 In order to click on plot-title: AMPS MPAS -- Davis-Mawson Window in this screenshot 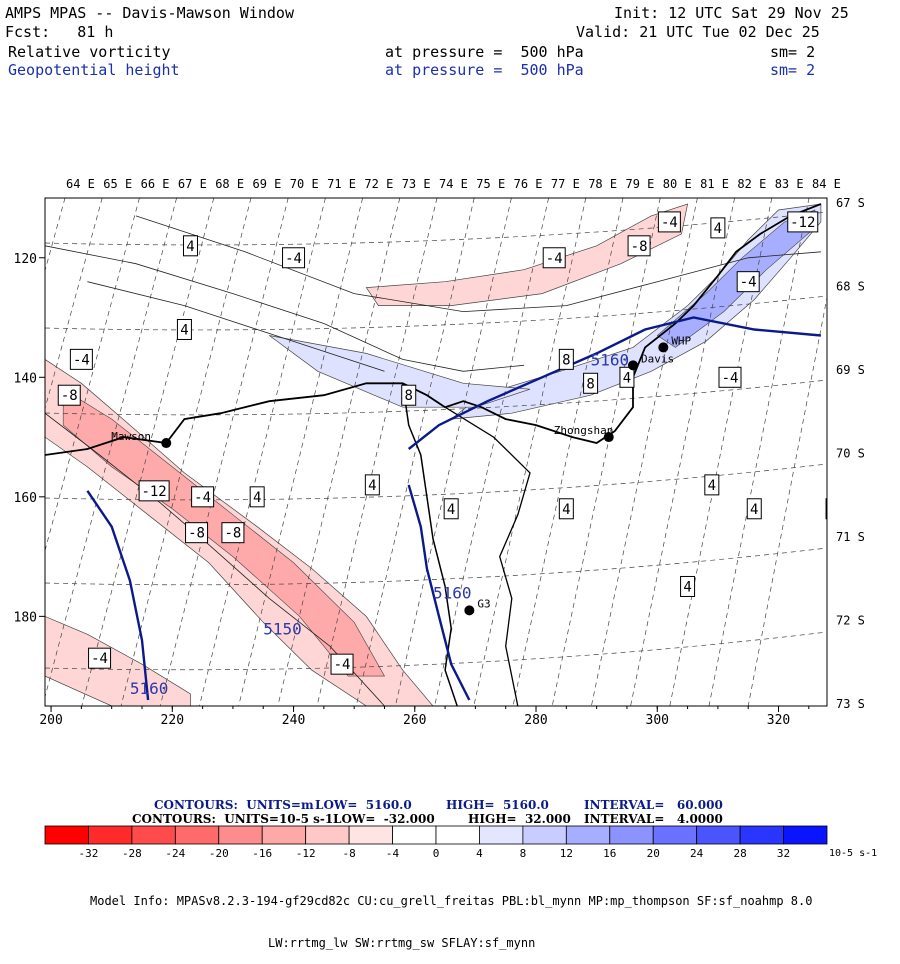, I will do `click(149, 13)`.